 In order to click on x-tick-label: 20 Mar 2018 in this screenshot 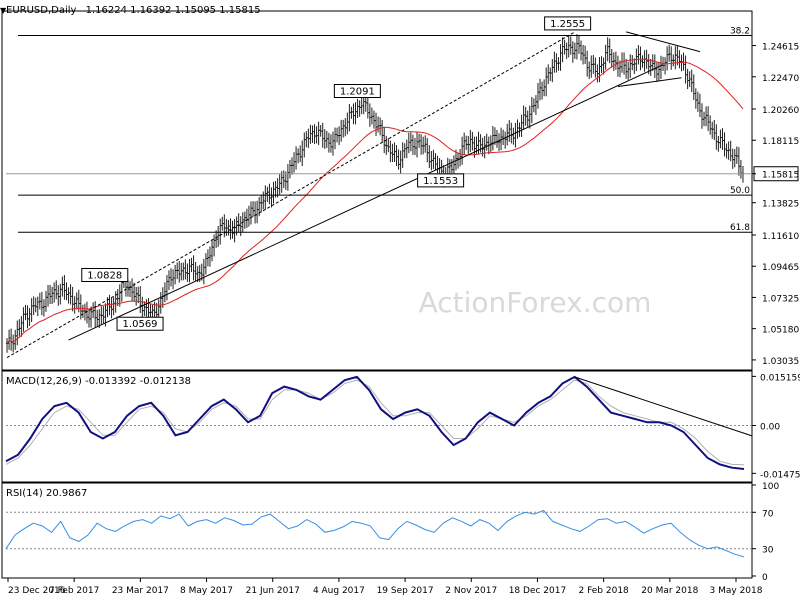, I will do `click(669, 591)`.